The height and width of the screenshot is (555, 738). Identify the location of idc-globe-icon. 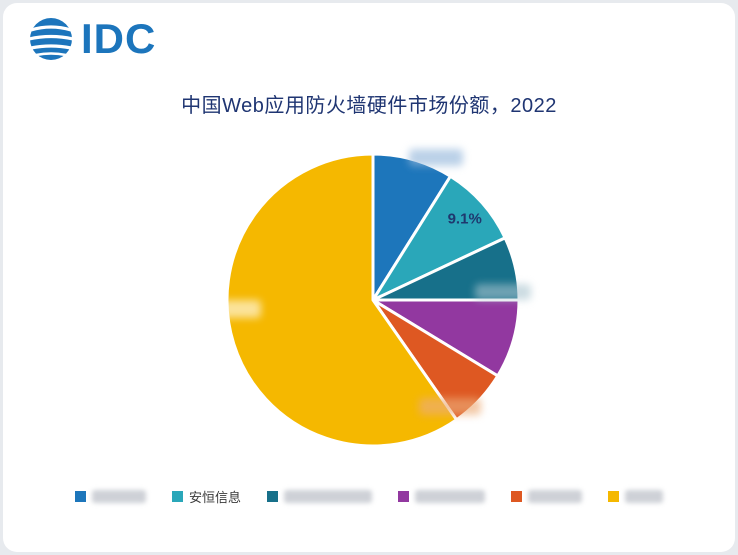
(51, 39).